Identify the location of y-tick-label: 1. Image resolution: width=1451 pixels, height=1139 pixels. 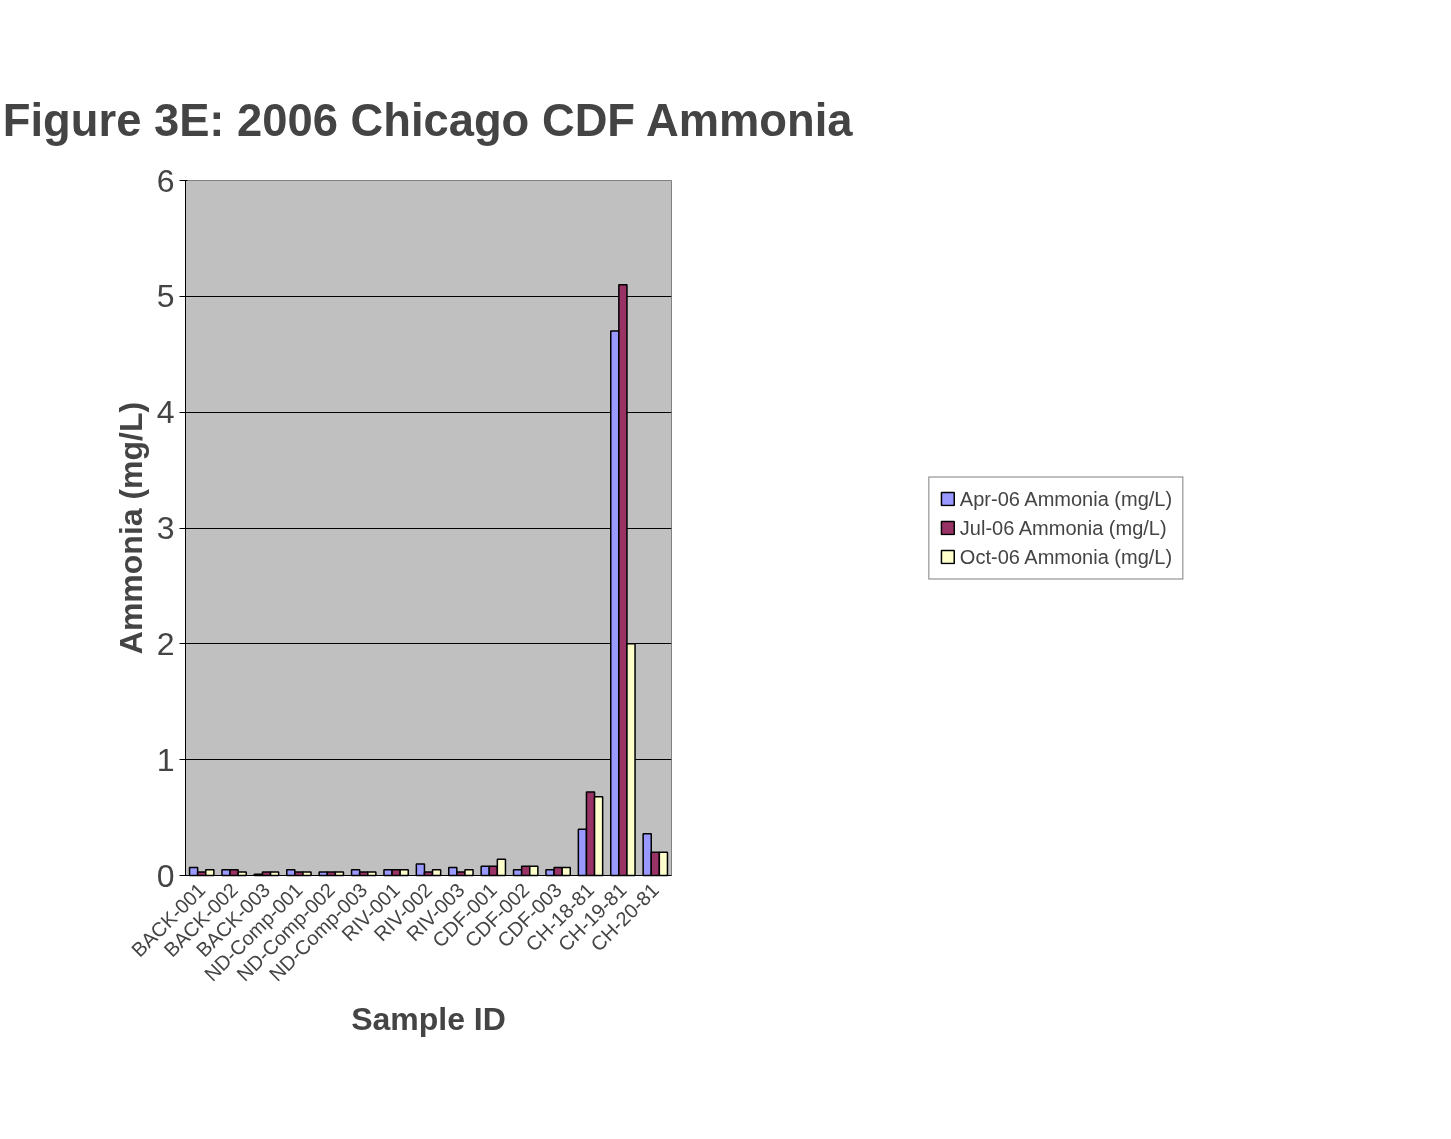
(165, 759).